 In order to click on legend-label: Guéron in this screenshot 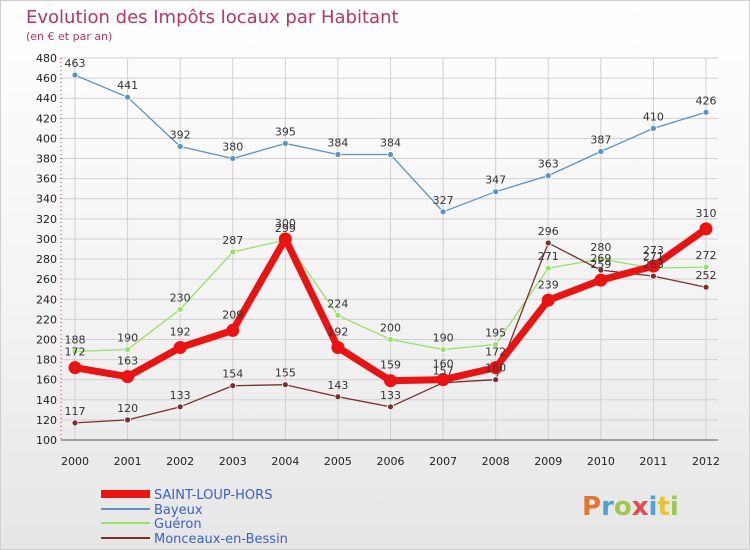, I will do `click(178, 524)`.